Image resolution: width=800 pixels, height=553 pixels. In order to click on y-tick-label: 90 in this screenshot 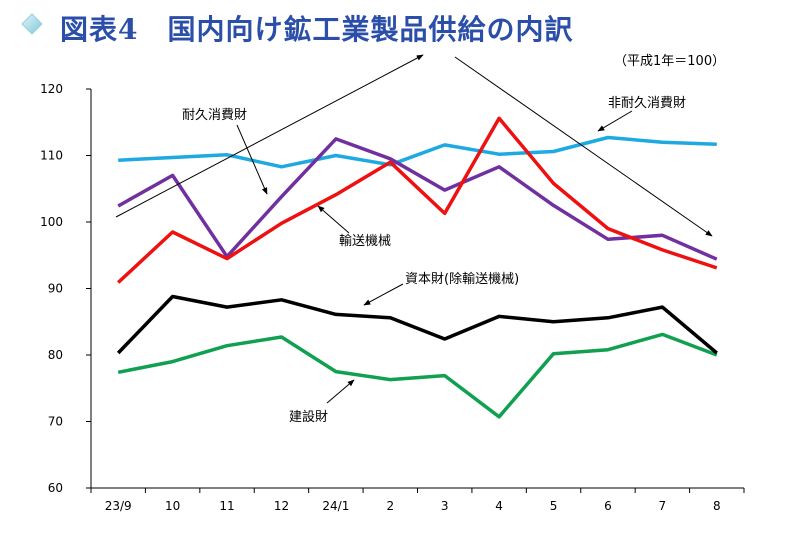, I will do `click(55, 289)`.